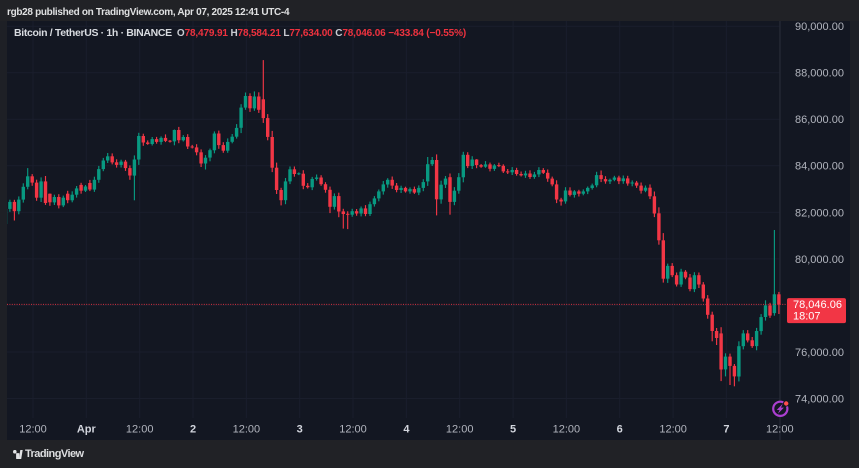  What do you see at coordinates (406, 430) in the screenshot?
I see `svg-text: 4` at bounding box center [406, 430].